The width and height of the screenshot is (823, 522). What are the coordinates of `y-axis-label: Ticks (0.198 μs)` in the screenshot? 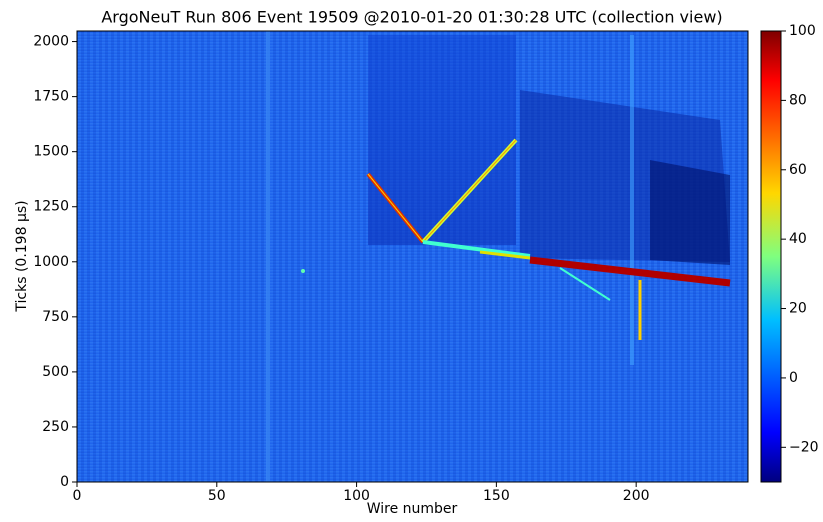 It's located at (22, 256).